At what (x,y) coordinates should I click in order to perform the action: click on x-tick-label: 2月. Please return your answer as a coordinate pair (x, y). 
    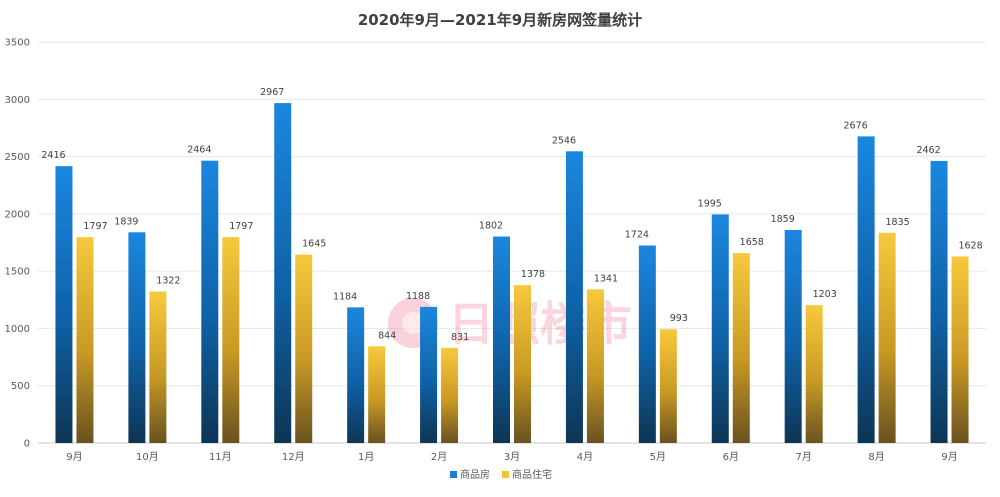
    Looking at the image, I should click on (439, 457).